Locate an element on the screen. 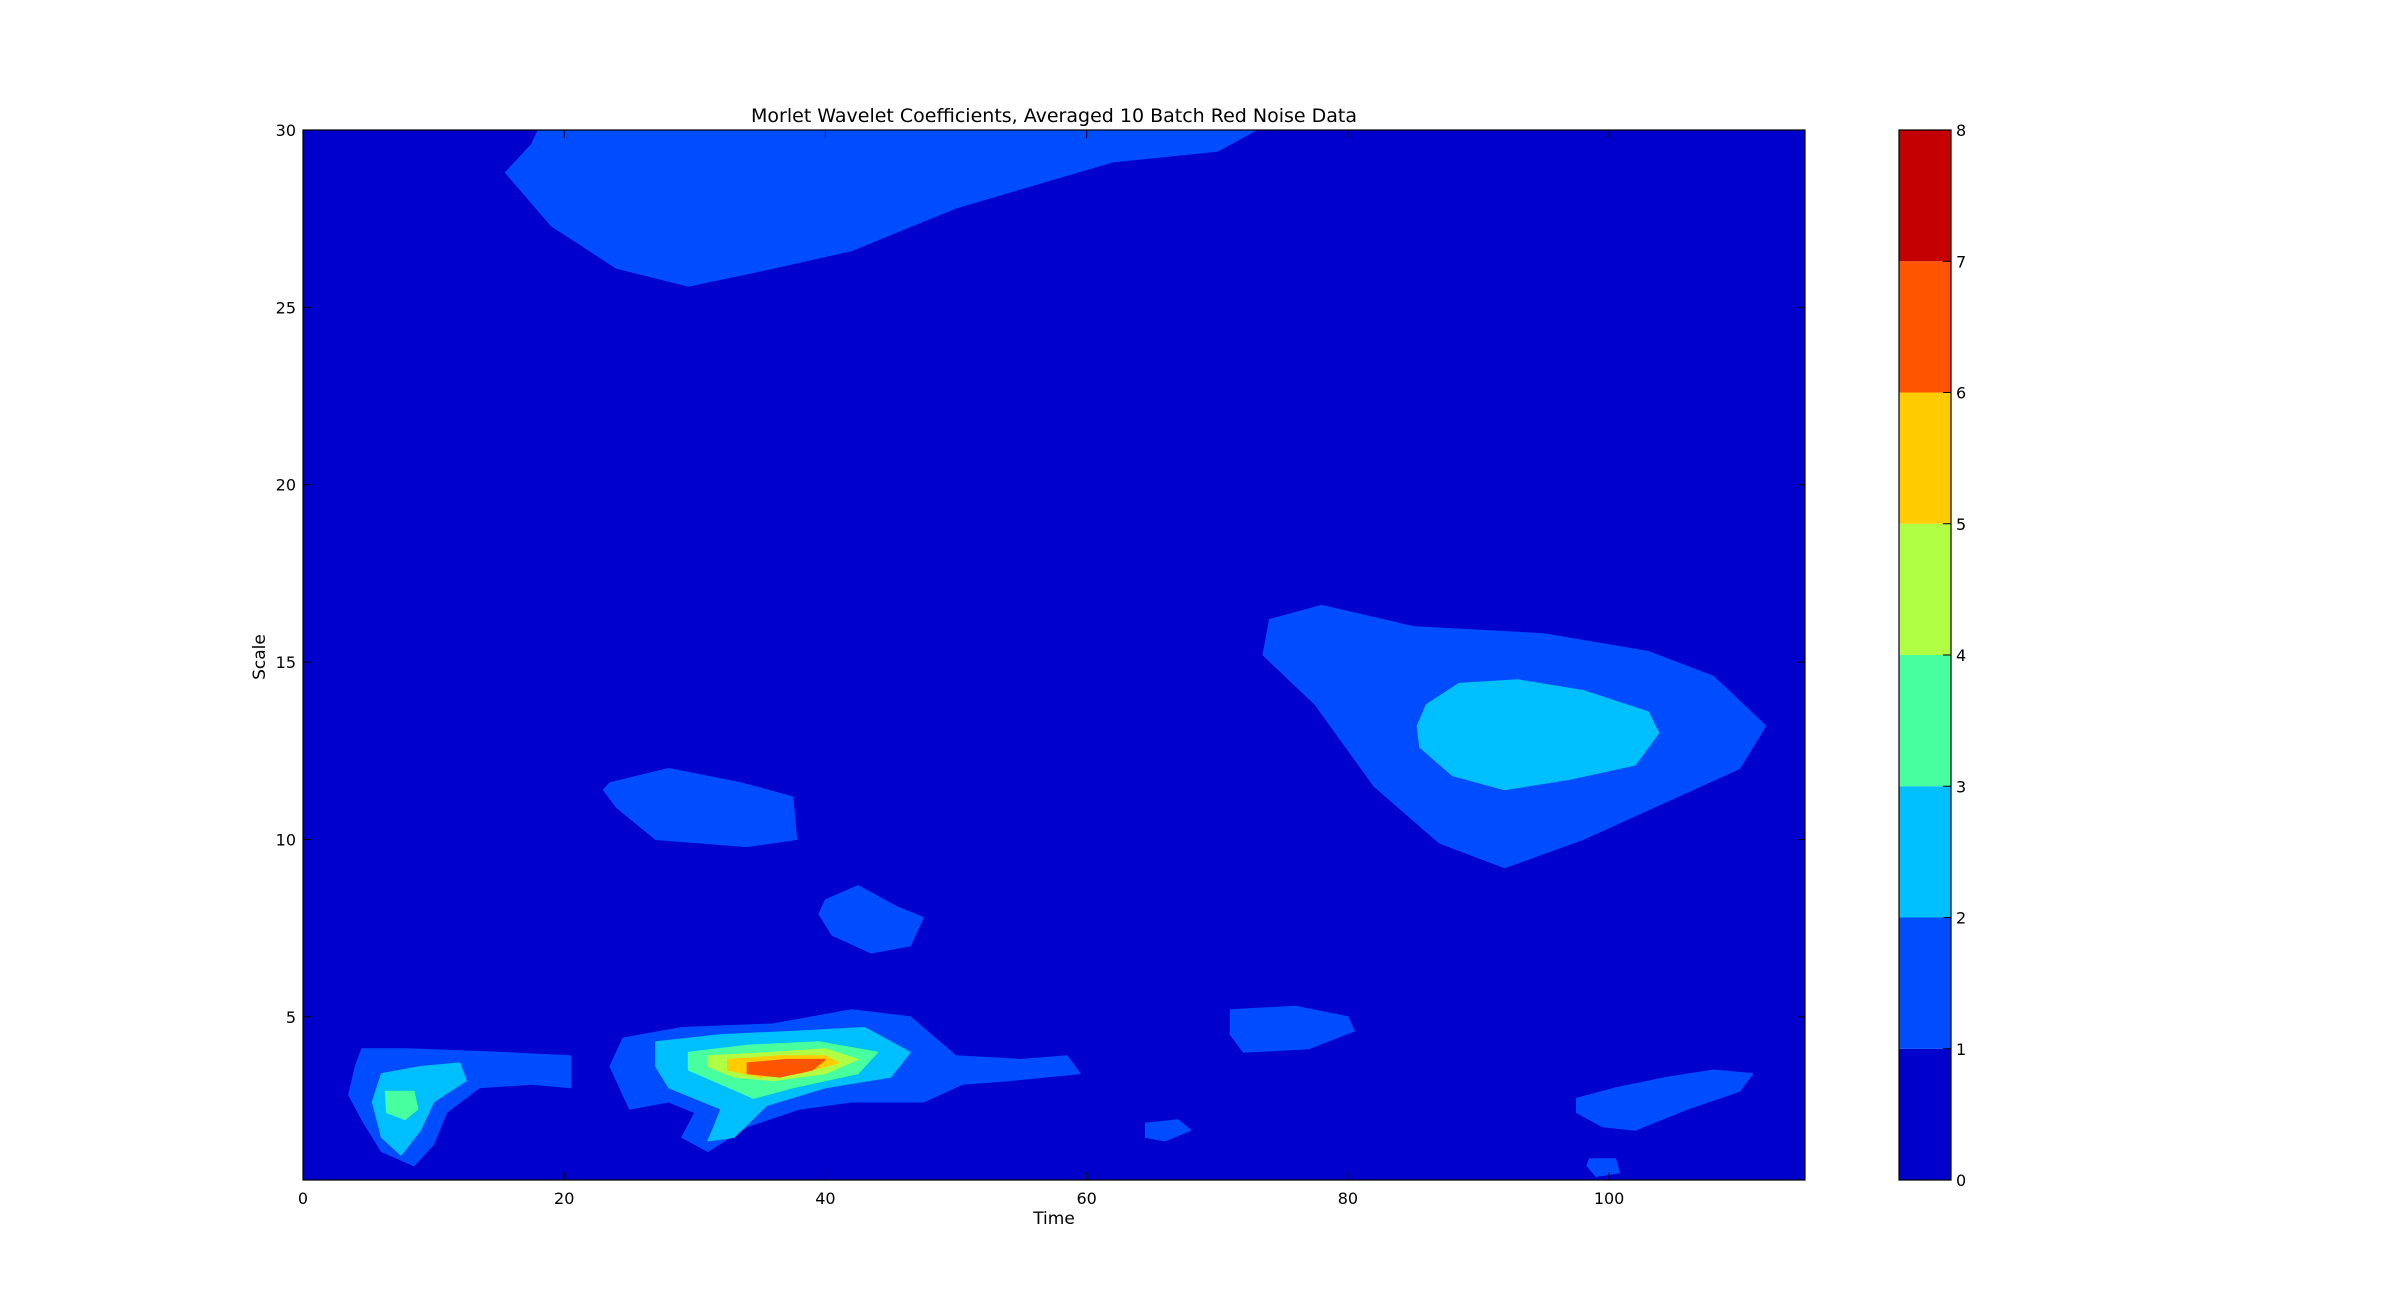 This screenshot has width=2400, height=1300. x-tick-label: 80 is located at coordinates (1348, 1198).